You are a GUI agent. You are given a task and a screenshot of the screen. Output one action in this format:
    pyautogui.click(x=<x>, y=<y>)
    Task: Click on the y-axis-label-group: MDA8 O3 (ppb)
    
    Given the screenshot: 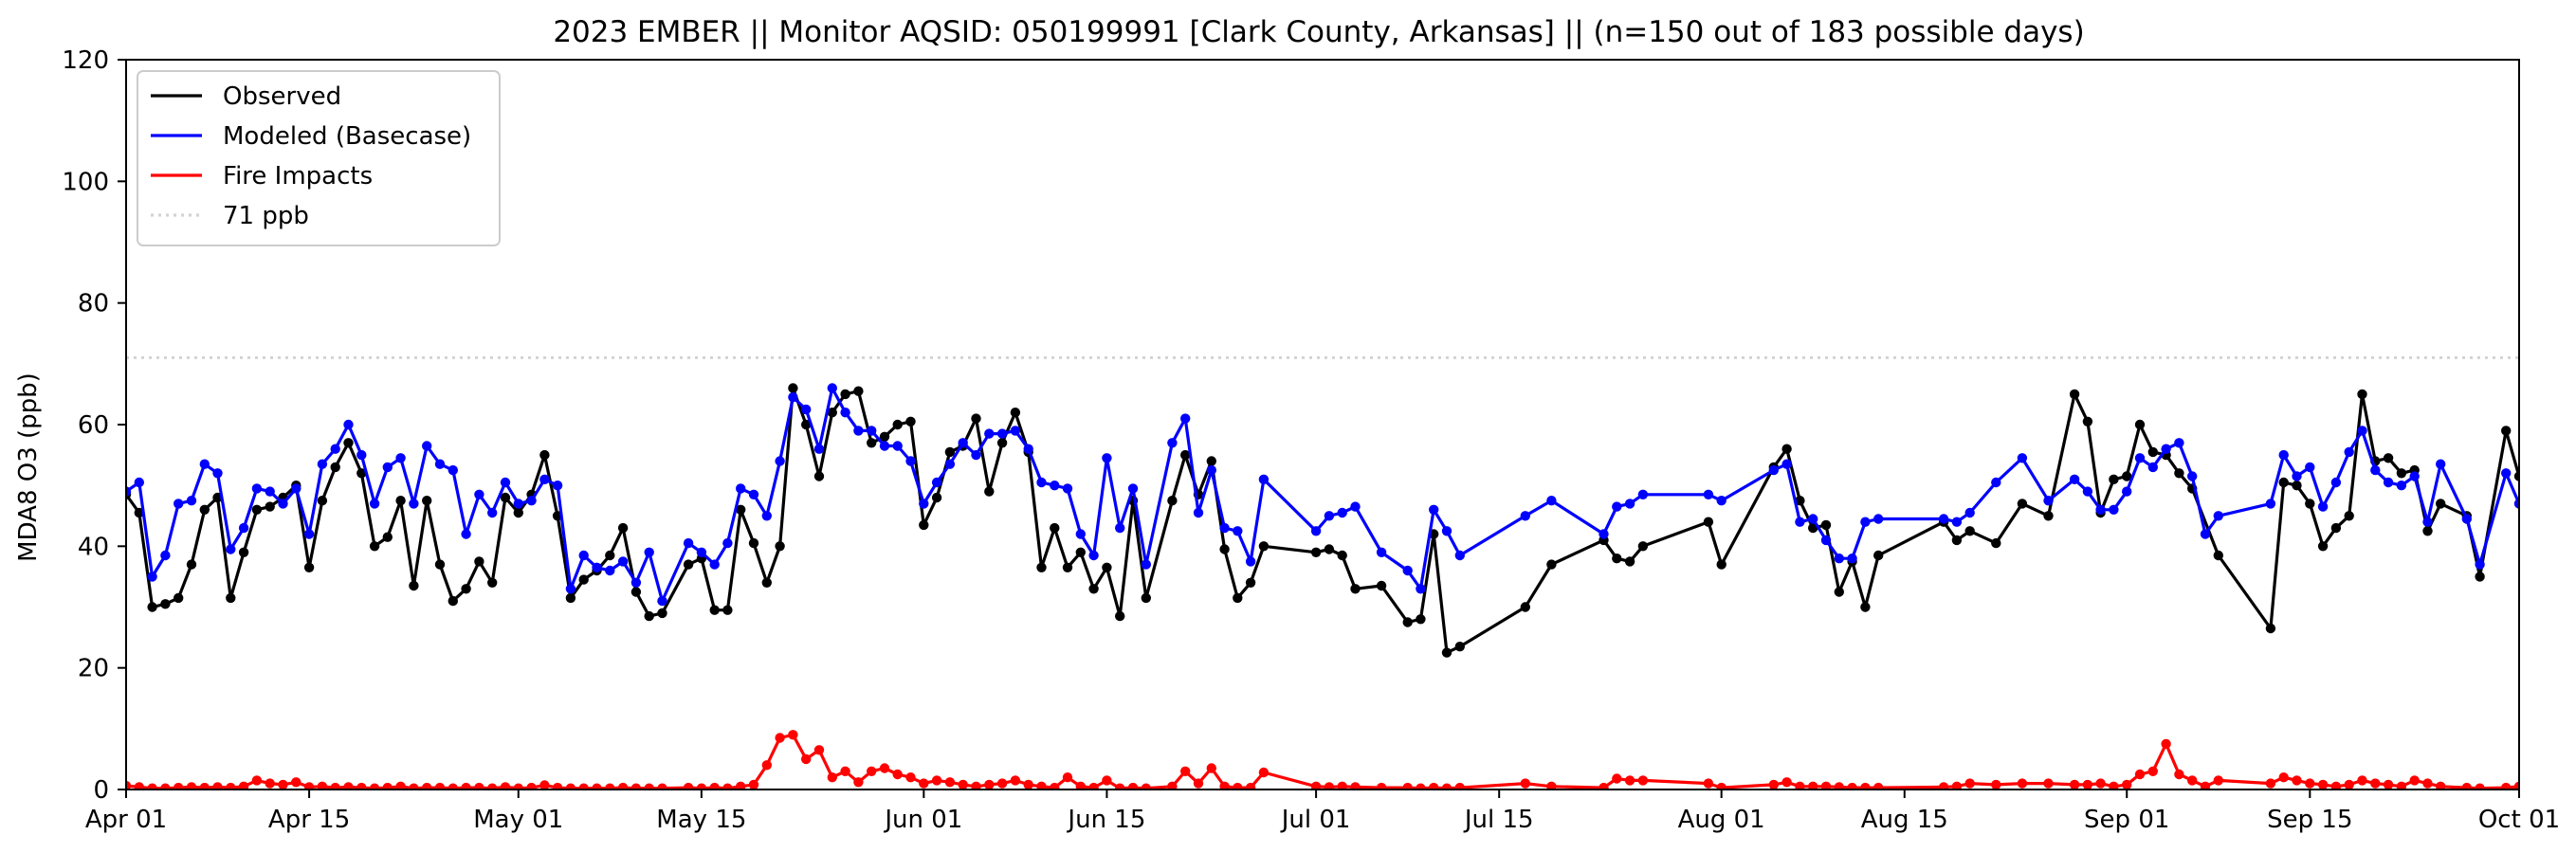 What is the action you would take?
    pyautogui.click(x=28, y=467)
    